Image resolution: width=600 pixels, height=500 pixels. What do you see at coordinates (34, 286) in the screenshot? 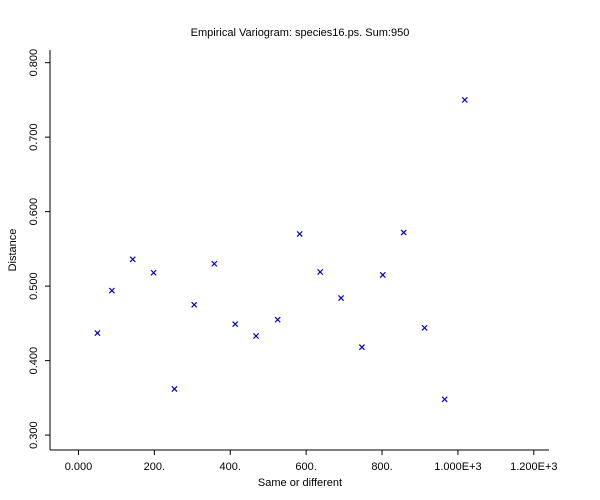
I see `y-tick-label: 0.500` at bounding box center [34, 286].